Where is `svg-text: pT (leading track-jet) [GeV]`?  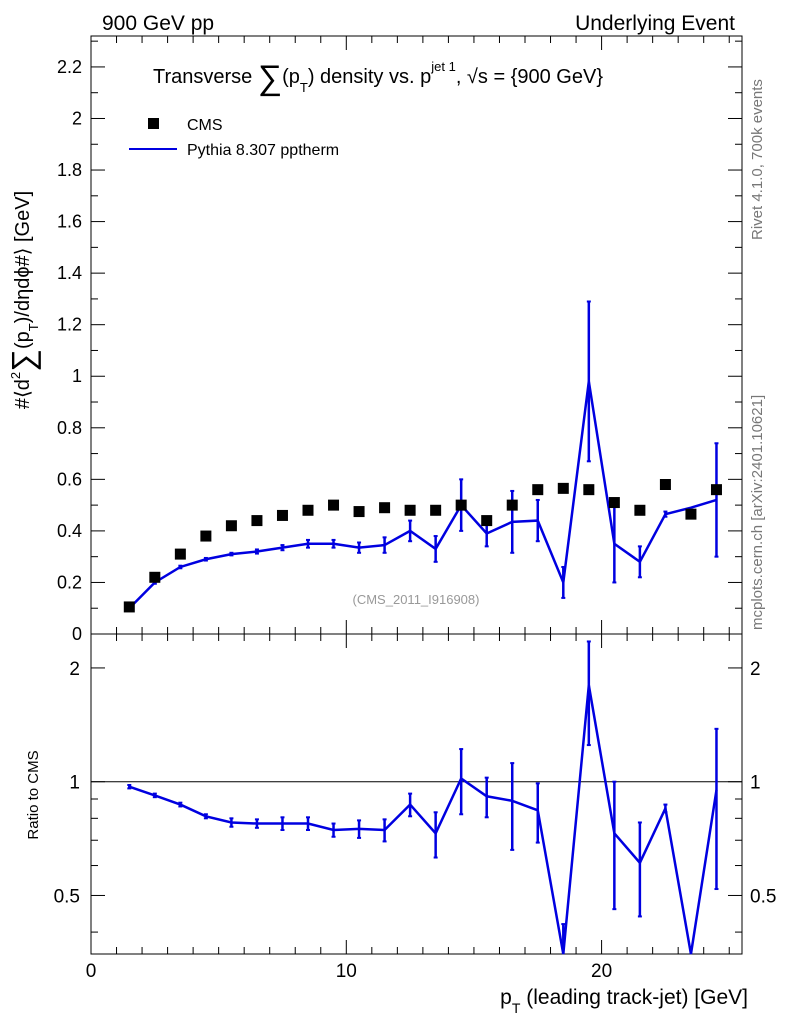
svg-text: pT (leading track-jet) [GeV] is located at coordinates (624, 1001).